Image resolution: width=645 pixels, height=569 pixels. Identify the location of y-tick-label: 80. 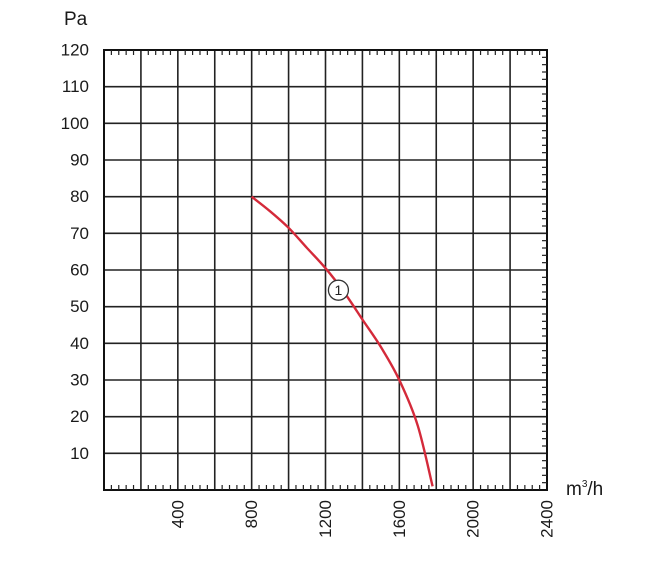
(79, 196).